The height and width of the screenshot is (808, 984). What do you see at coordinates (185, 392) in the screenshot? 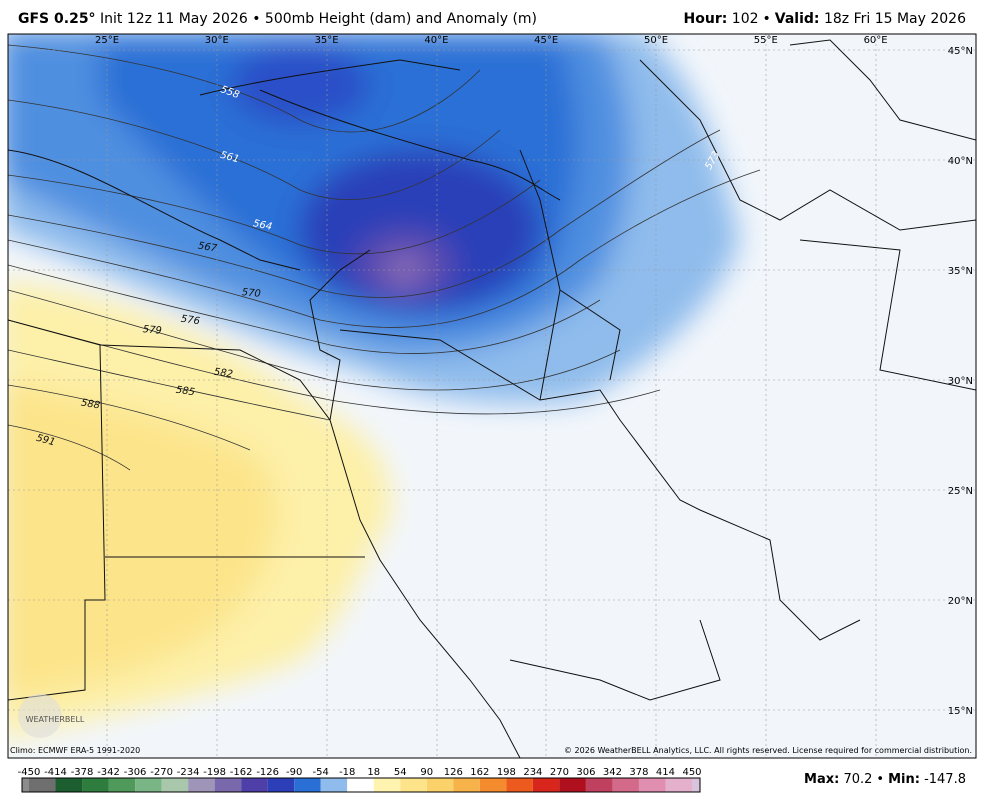
I see `contour-label: 585` at bounding box center [185, 392].